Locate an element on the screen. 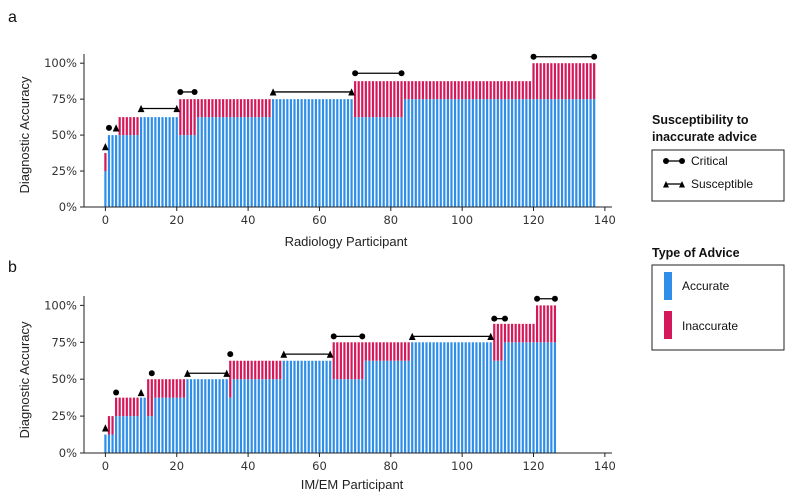  panel-b-critical-marker is located at coordinates (116, 392).